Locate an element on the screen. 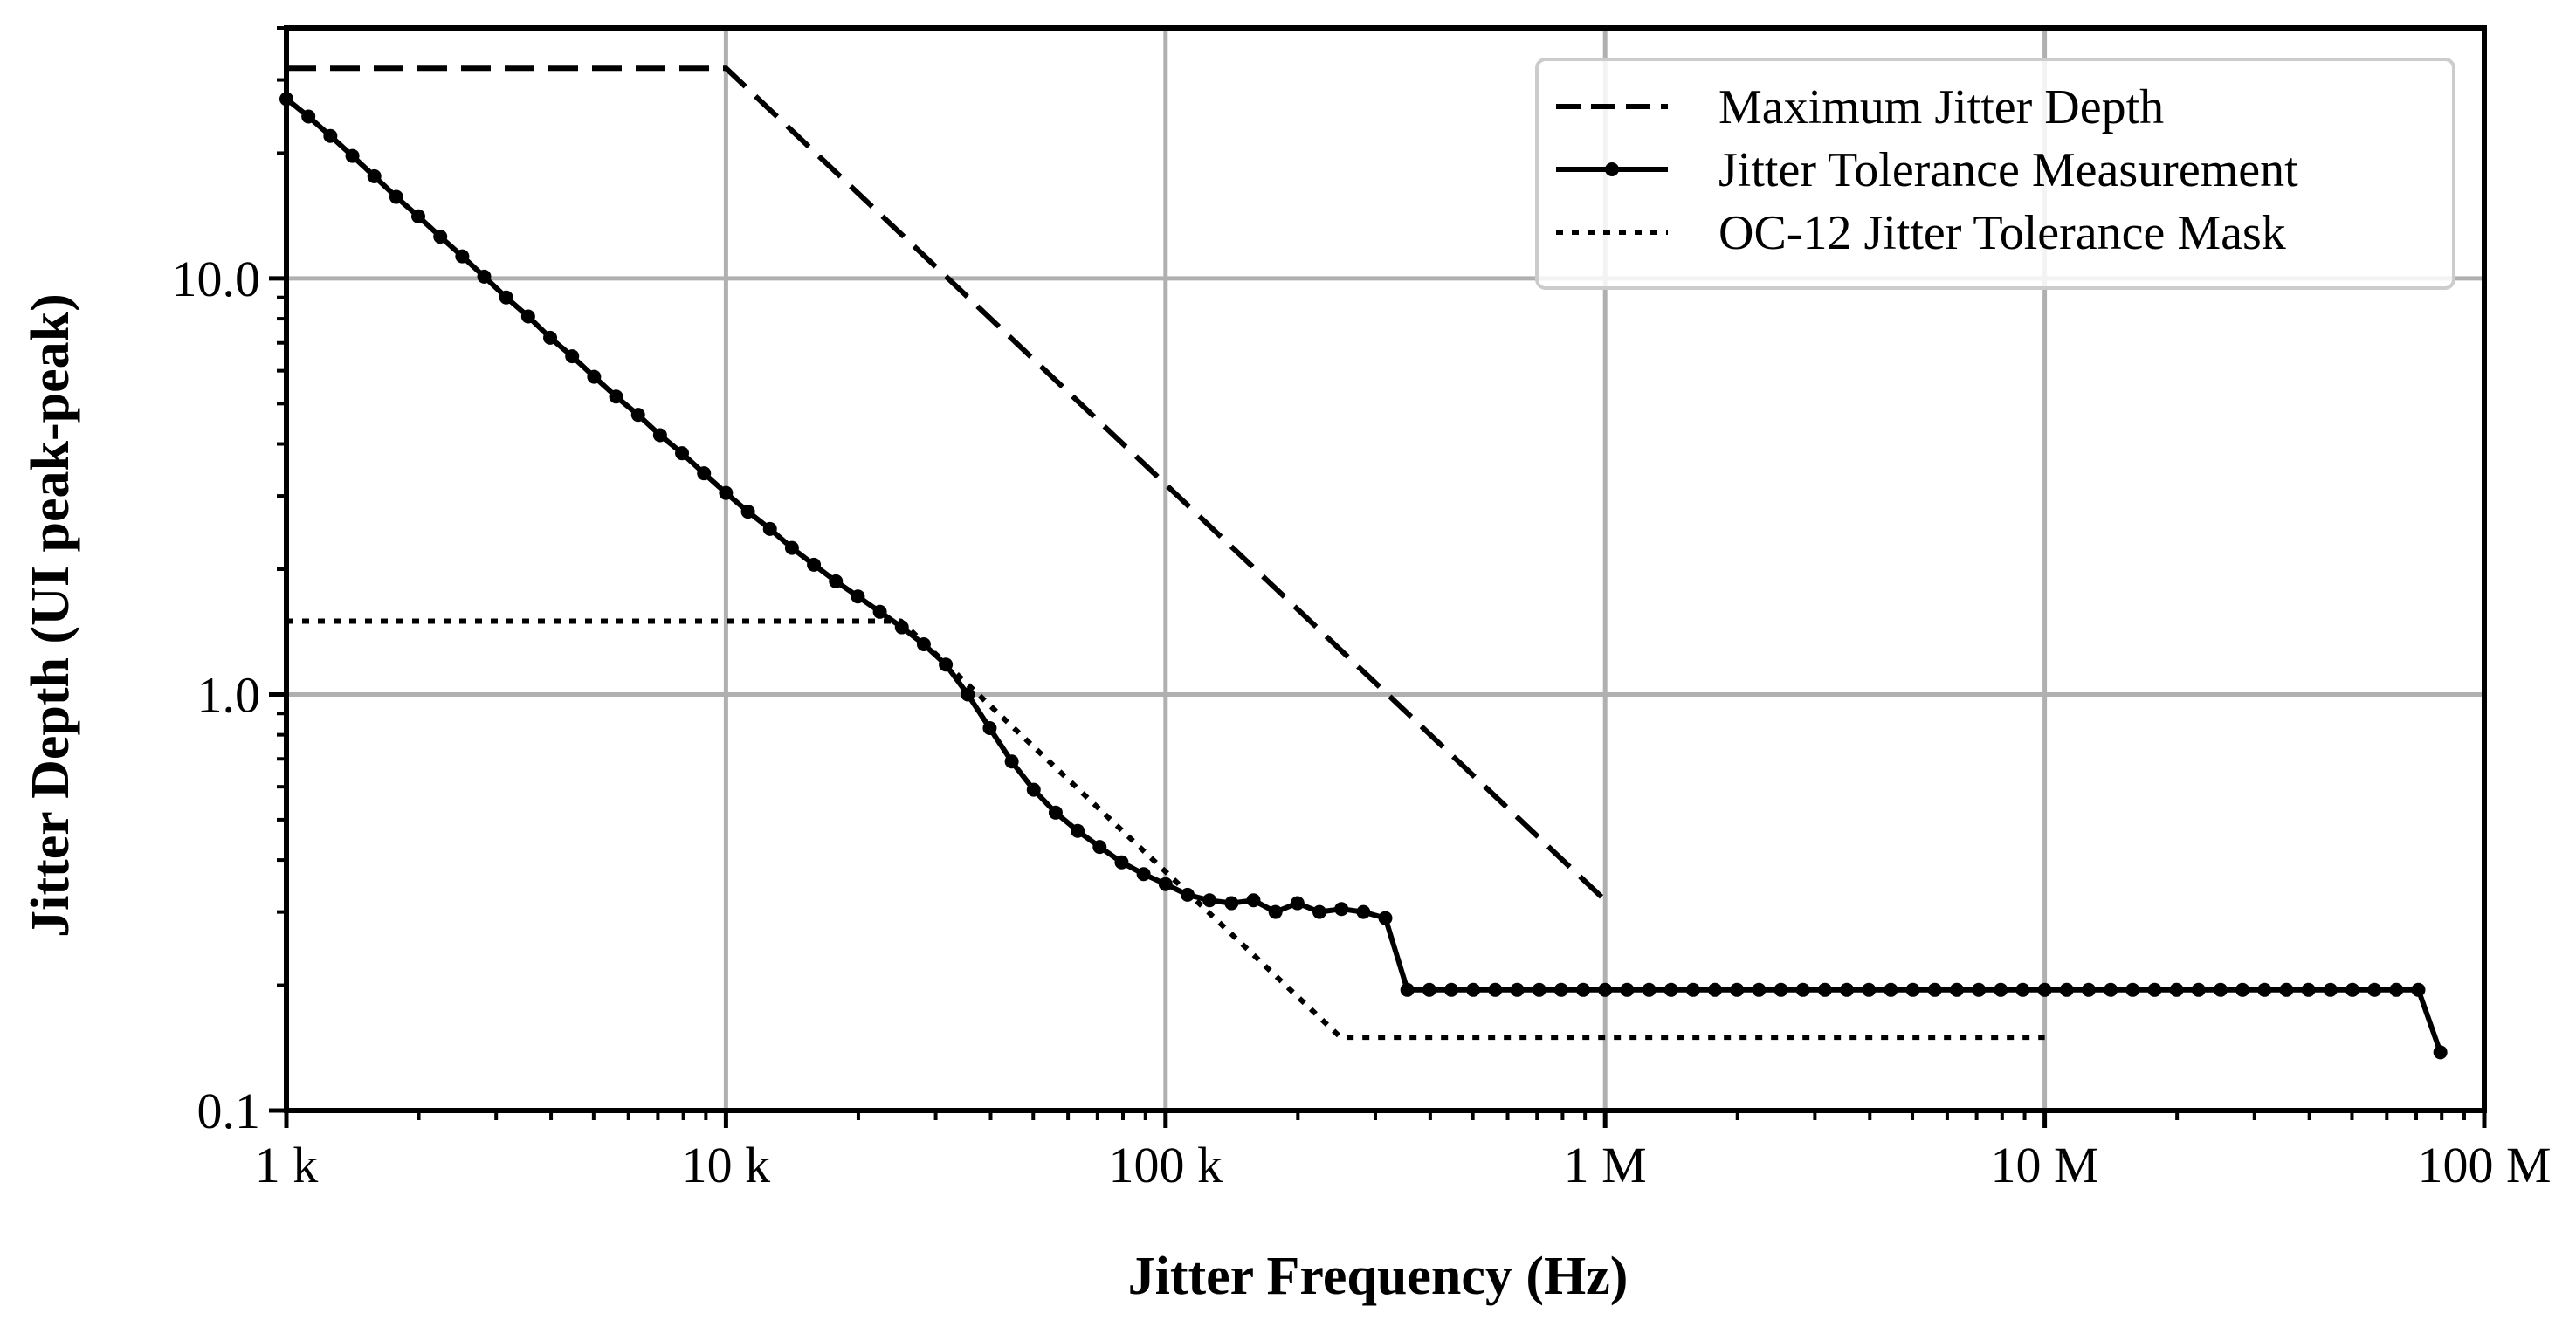 The image size is (2576, 1327). y-tick-label: 0.1 is located at coordinates (229, 1111).